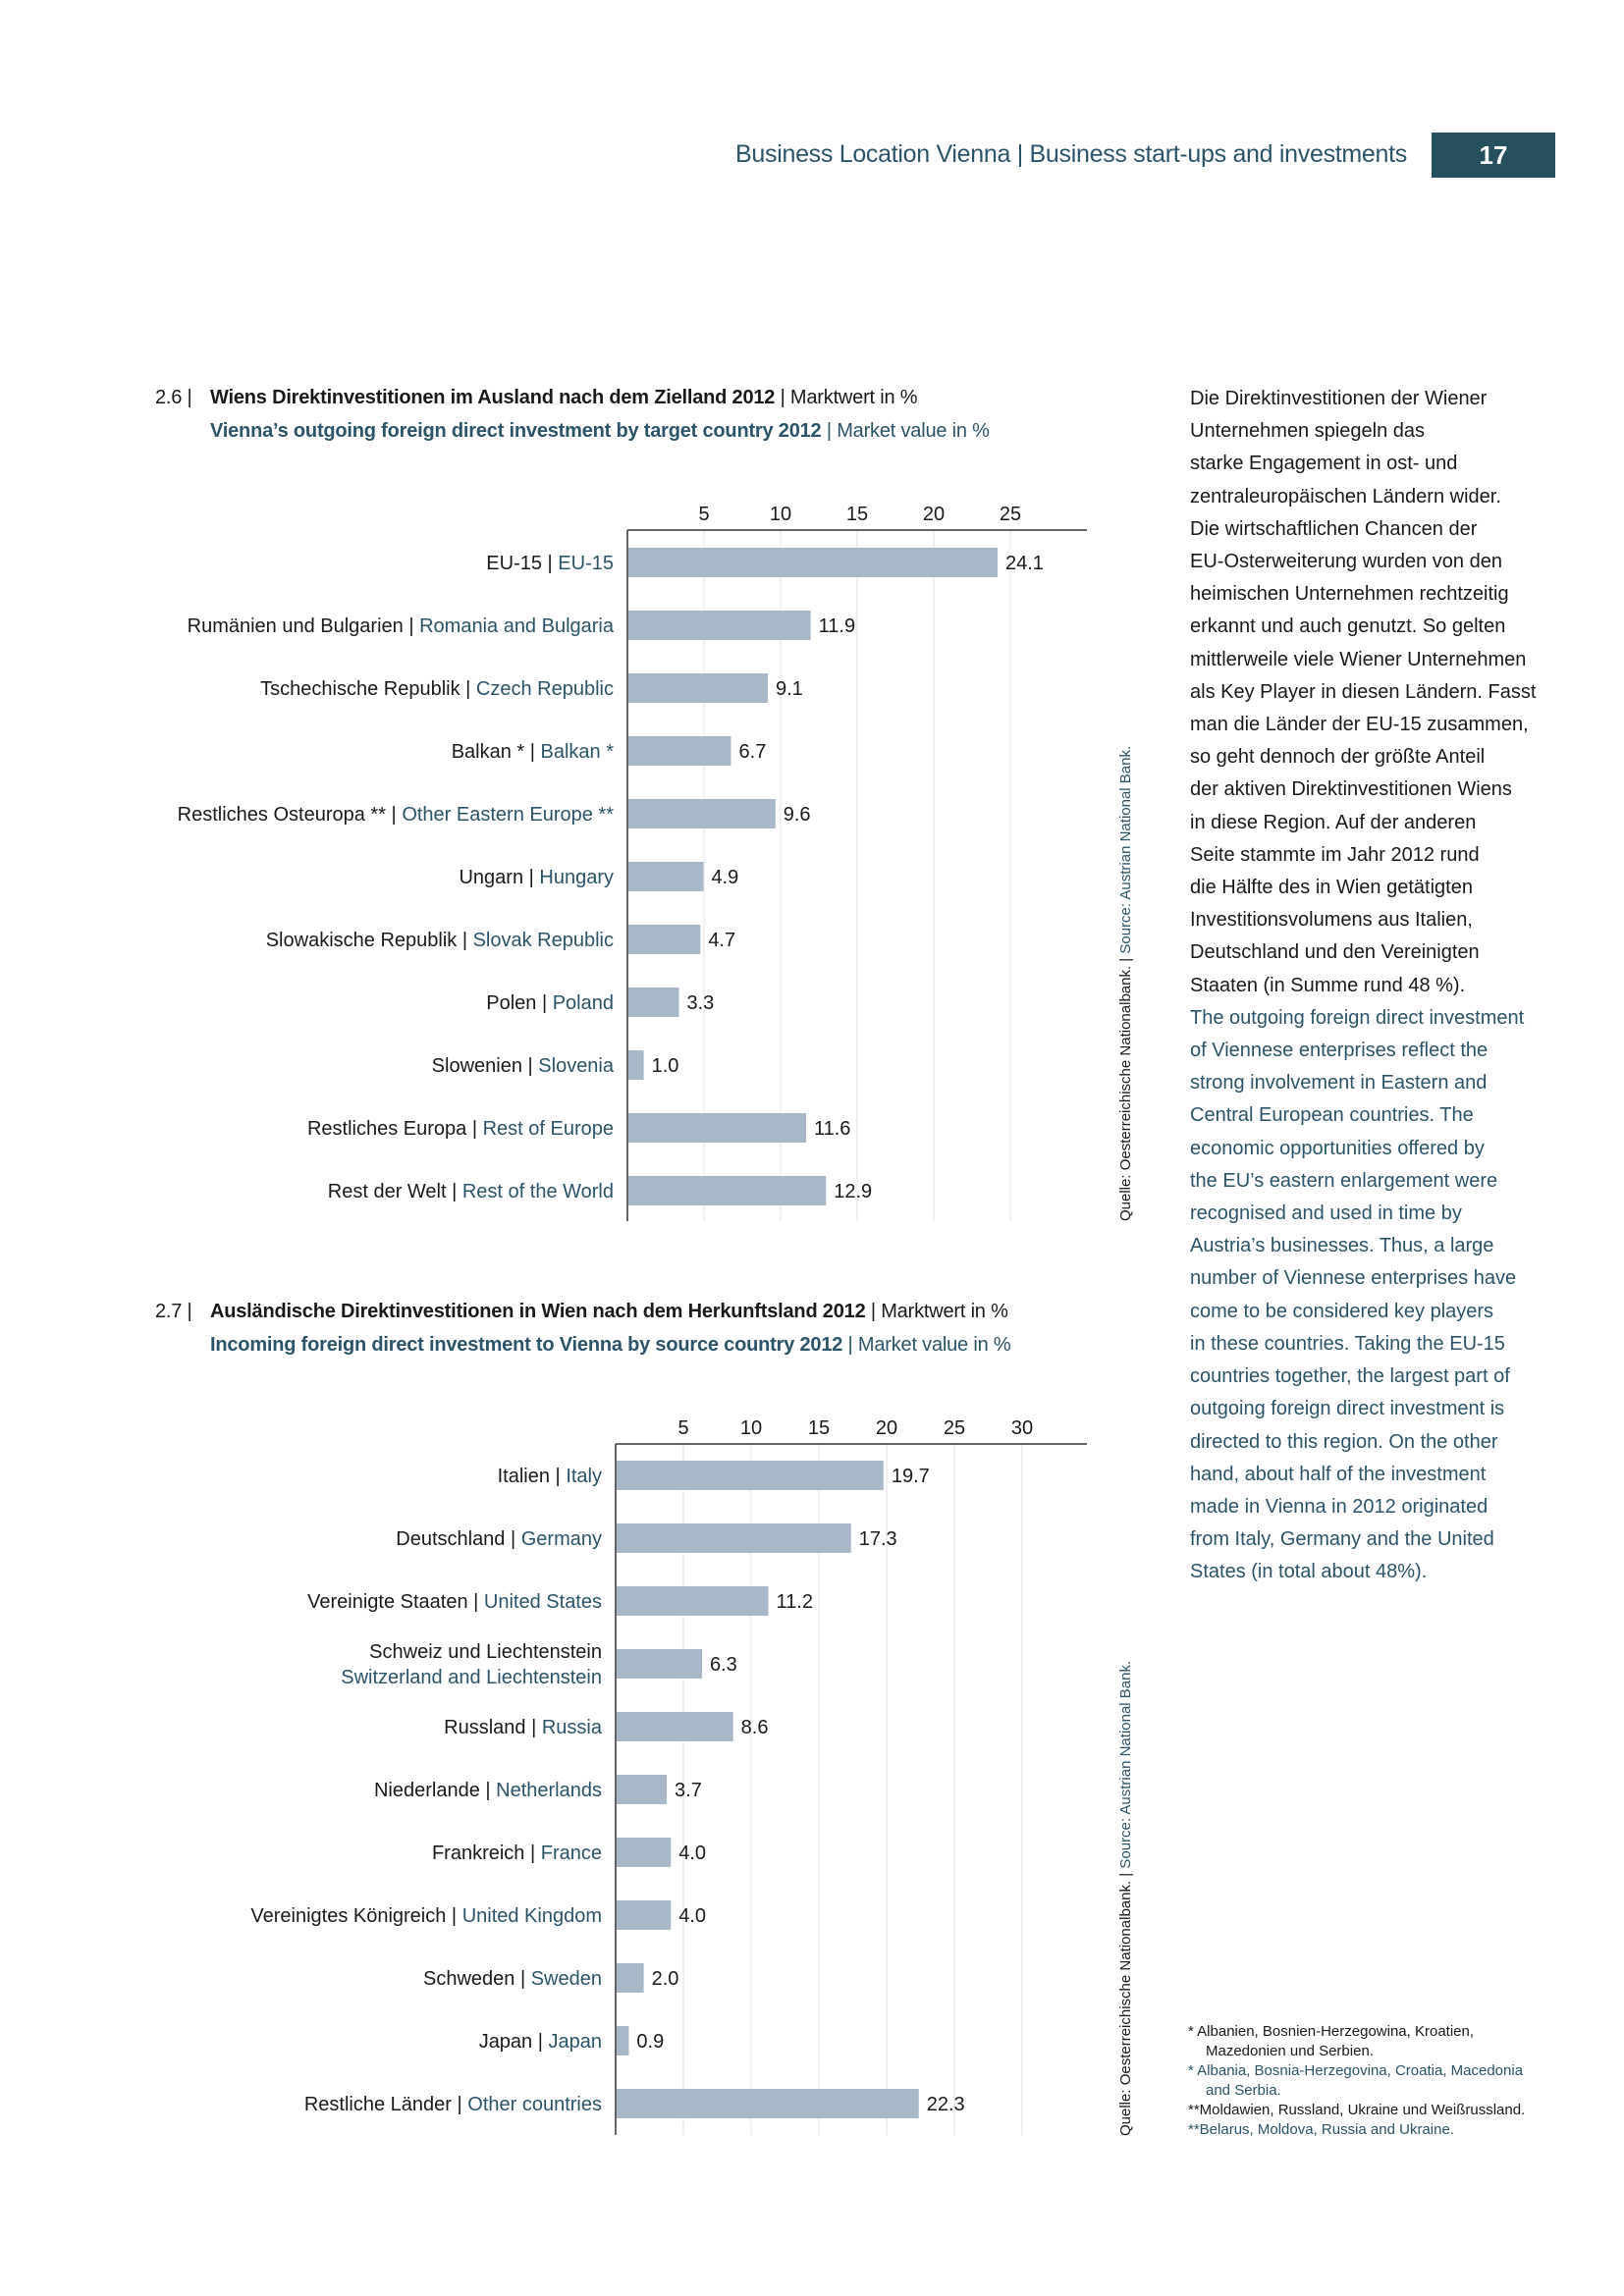  I want to click on bar-value-label: 19.7, so click(911, 1476).